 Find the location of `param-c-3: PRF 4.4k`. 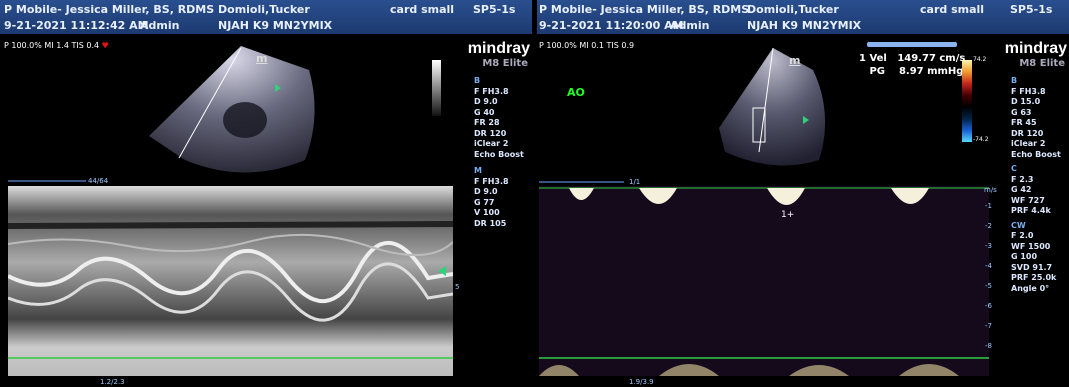

param-c-3: PRF 4.4k is located at coordinates (1031, 210).